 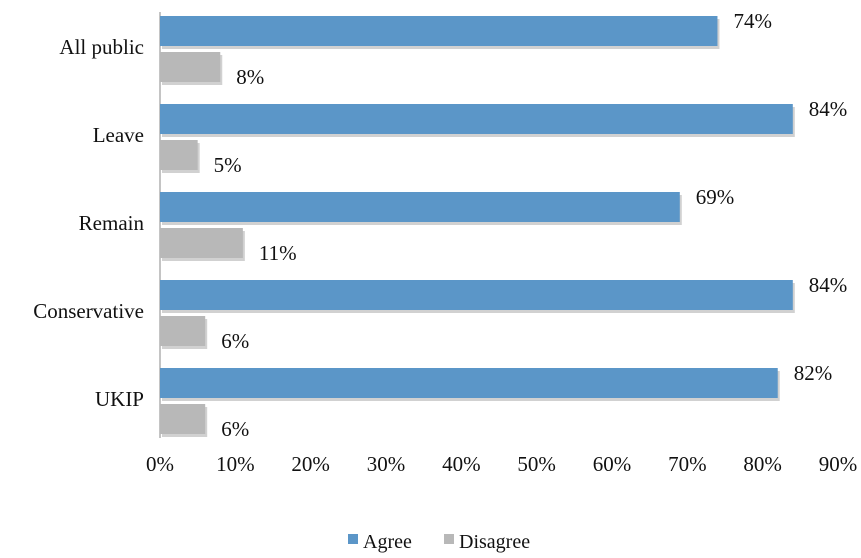 What do you see at coordinates (715, 197) in the screenshot?
I see `agree-value-label: 69%` at bounding box center [715, 197].